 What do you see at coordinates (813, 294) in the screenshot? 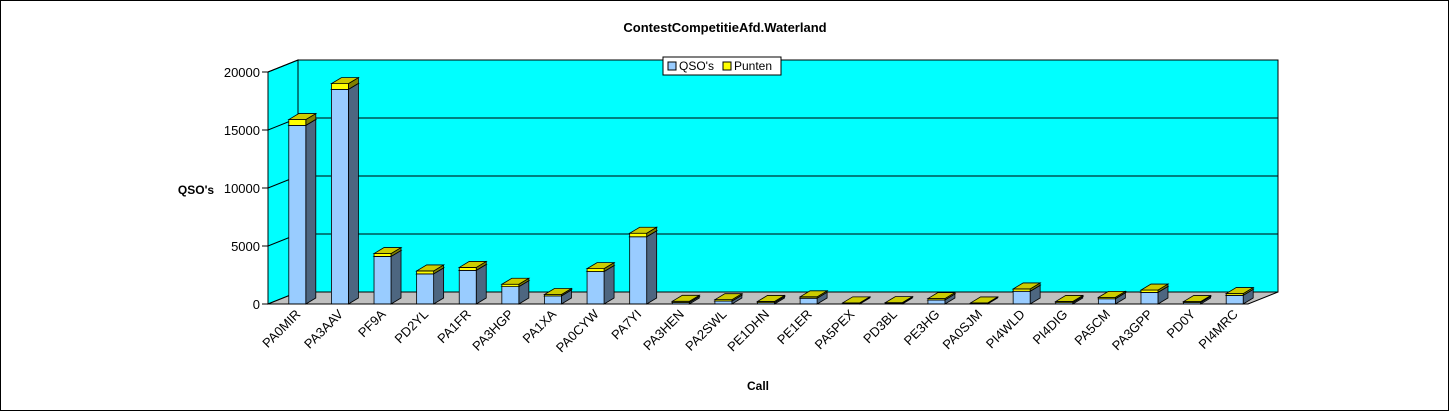
I see `bar-PE1ER-punten` at bounding box center [813, 294].